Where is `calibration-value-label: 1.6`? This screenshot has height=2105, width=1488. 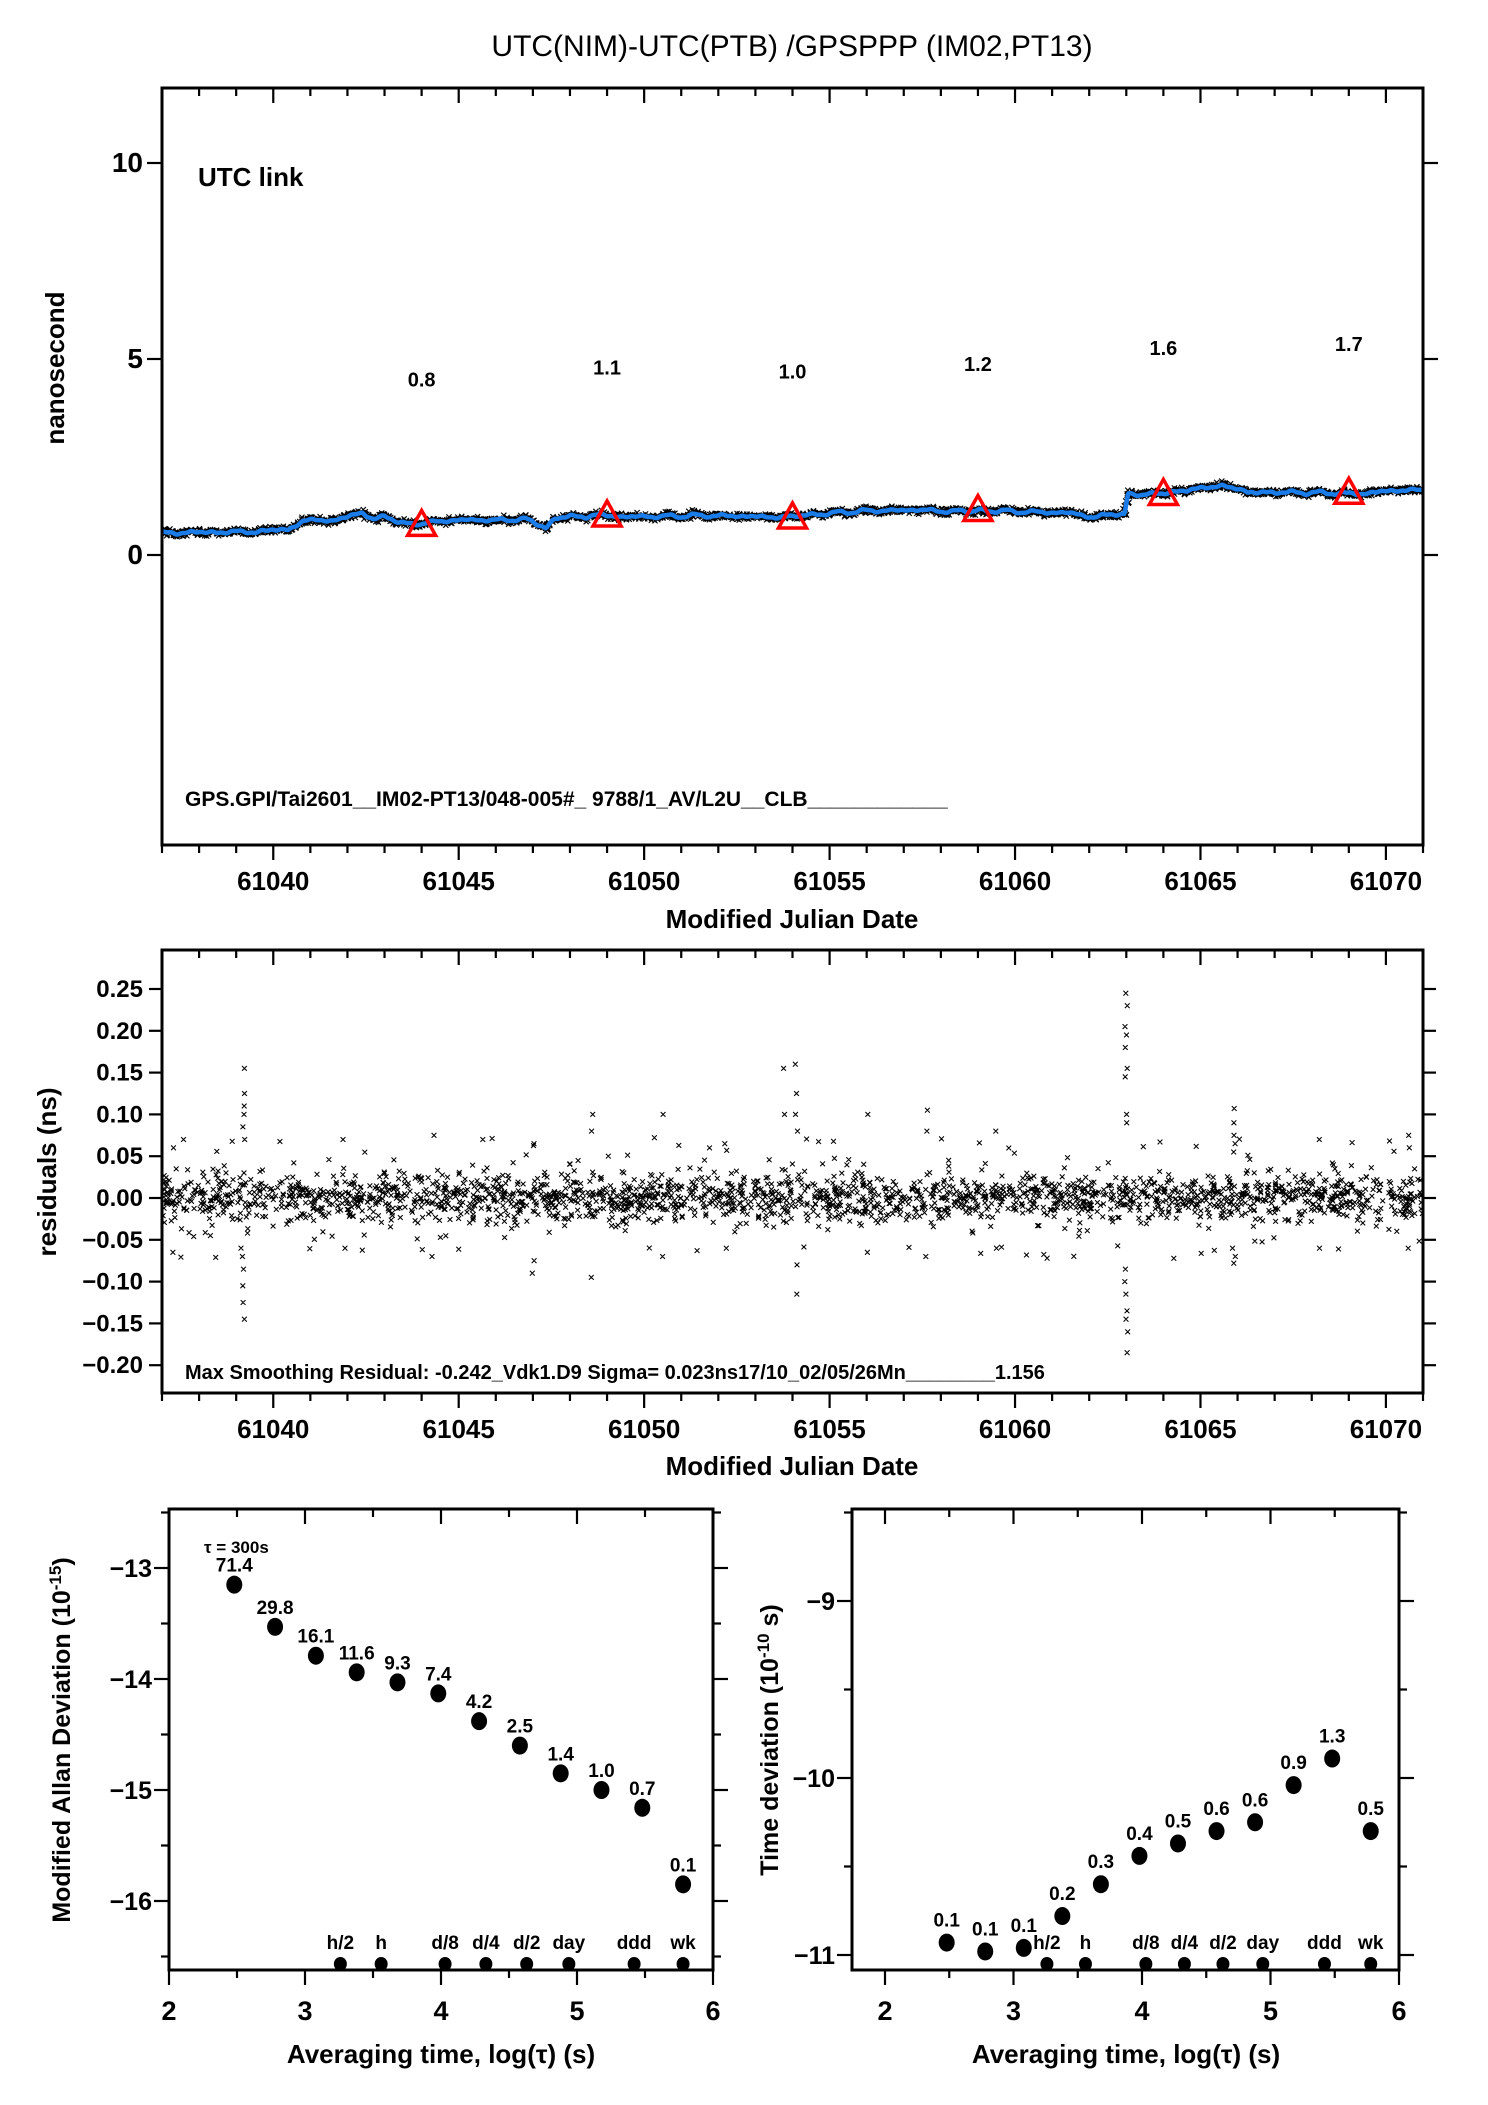 calibration-value-label: 1.6 is located at coordinates (1163, 349).